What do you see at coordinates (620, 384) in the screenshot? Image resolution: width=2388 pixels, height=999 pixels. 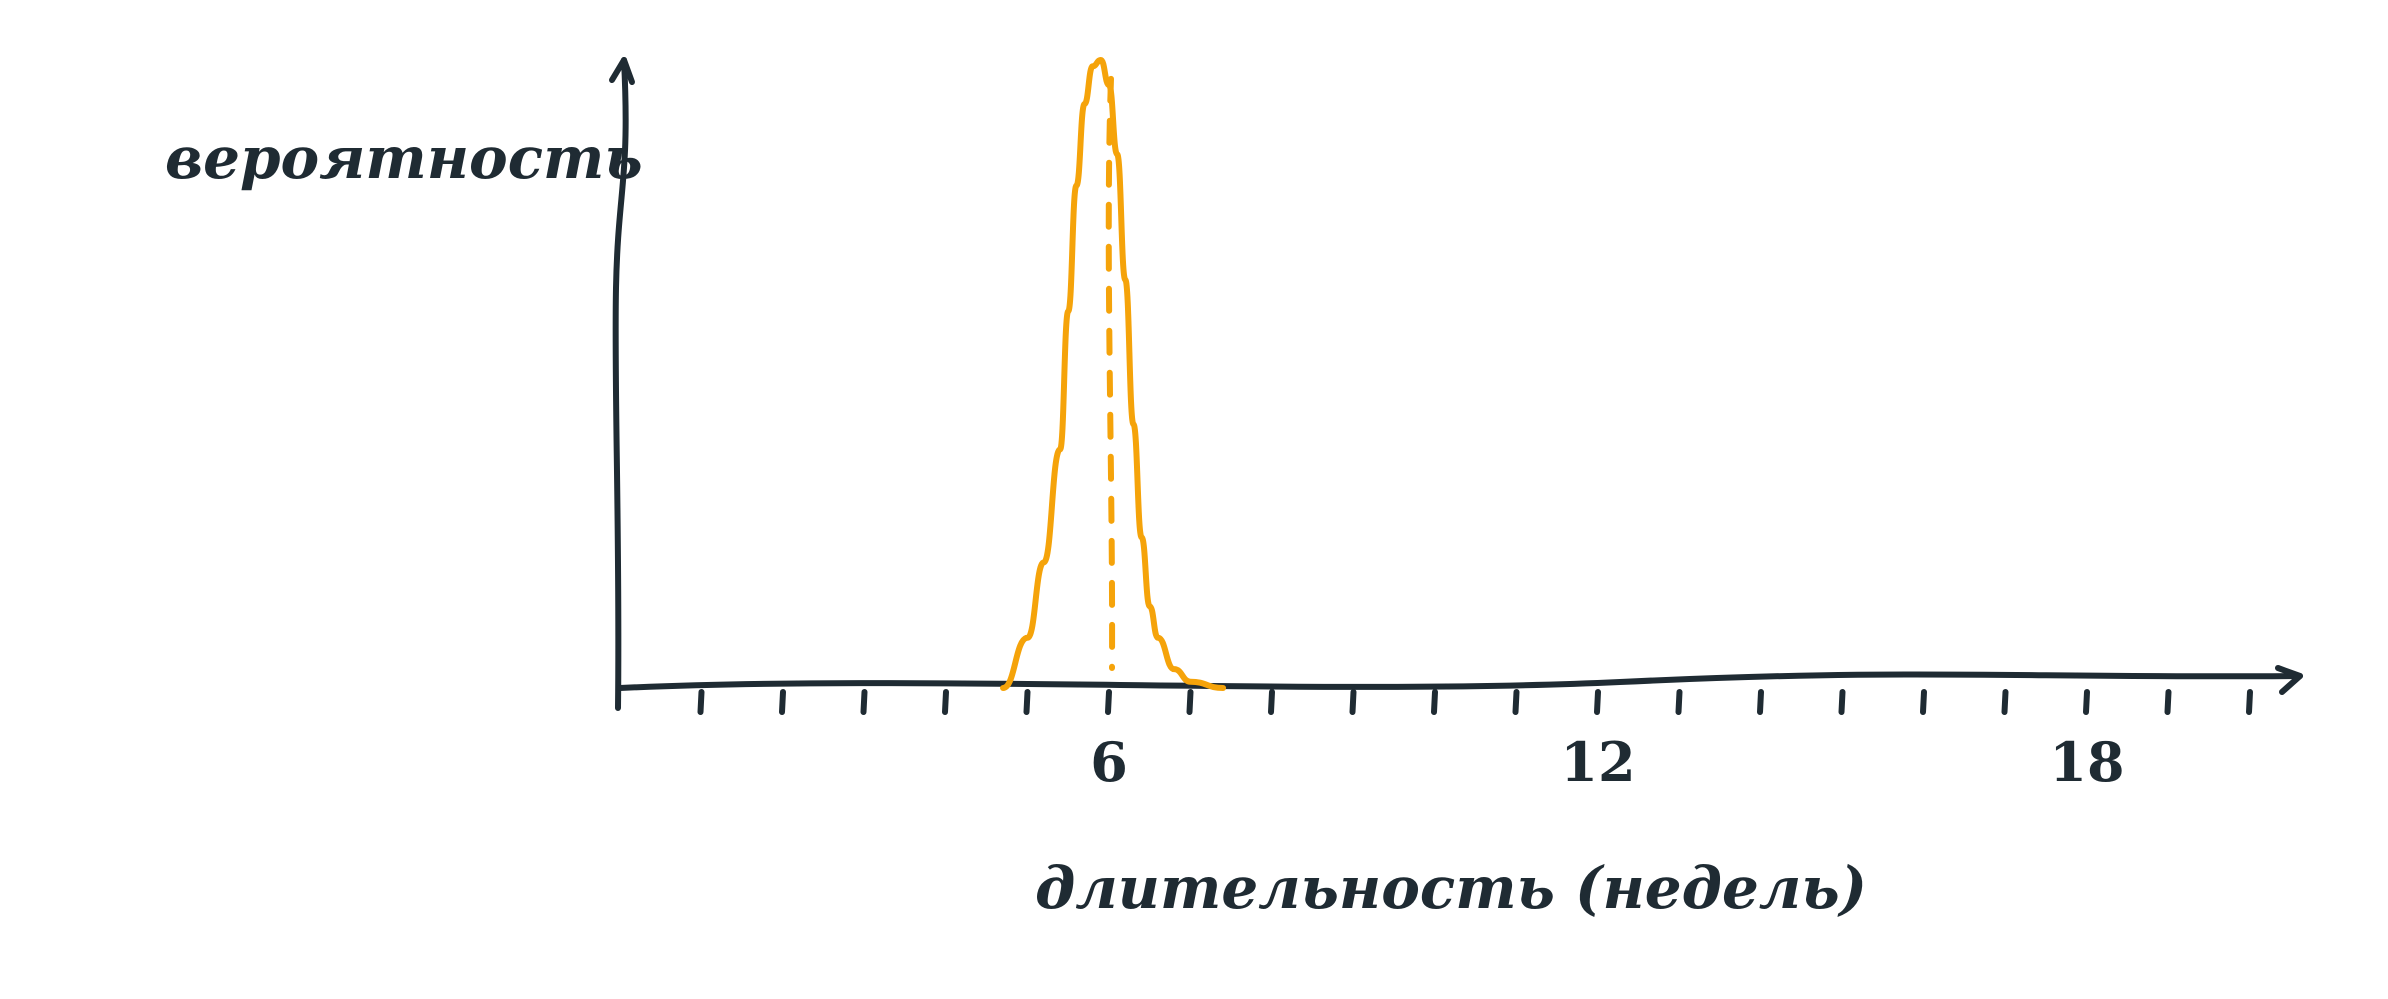 I see `y-axis-line` at bounding box center [620, 384].